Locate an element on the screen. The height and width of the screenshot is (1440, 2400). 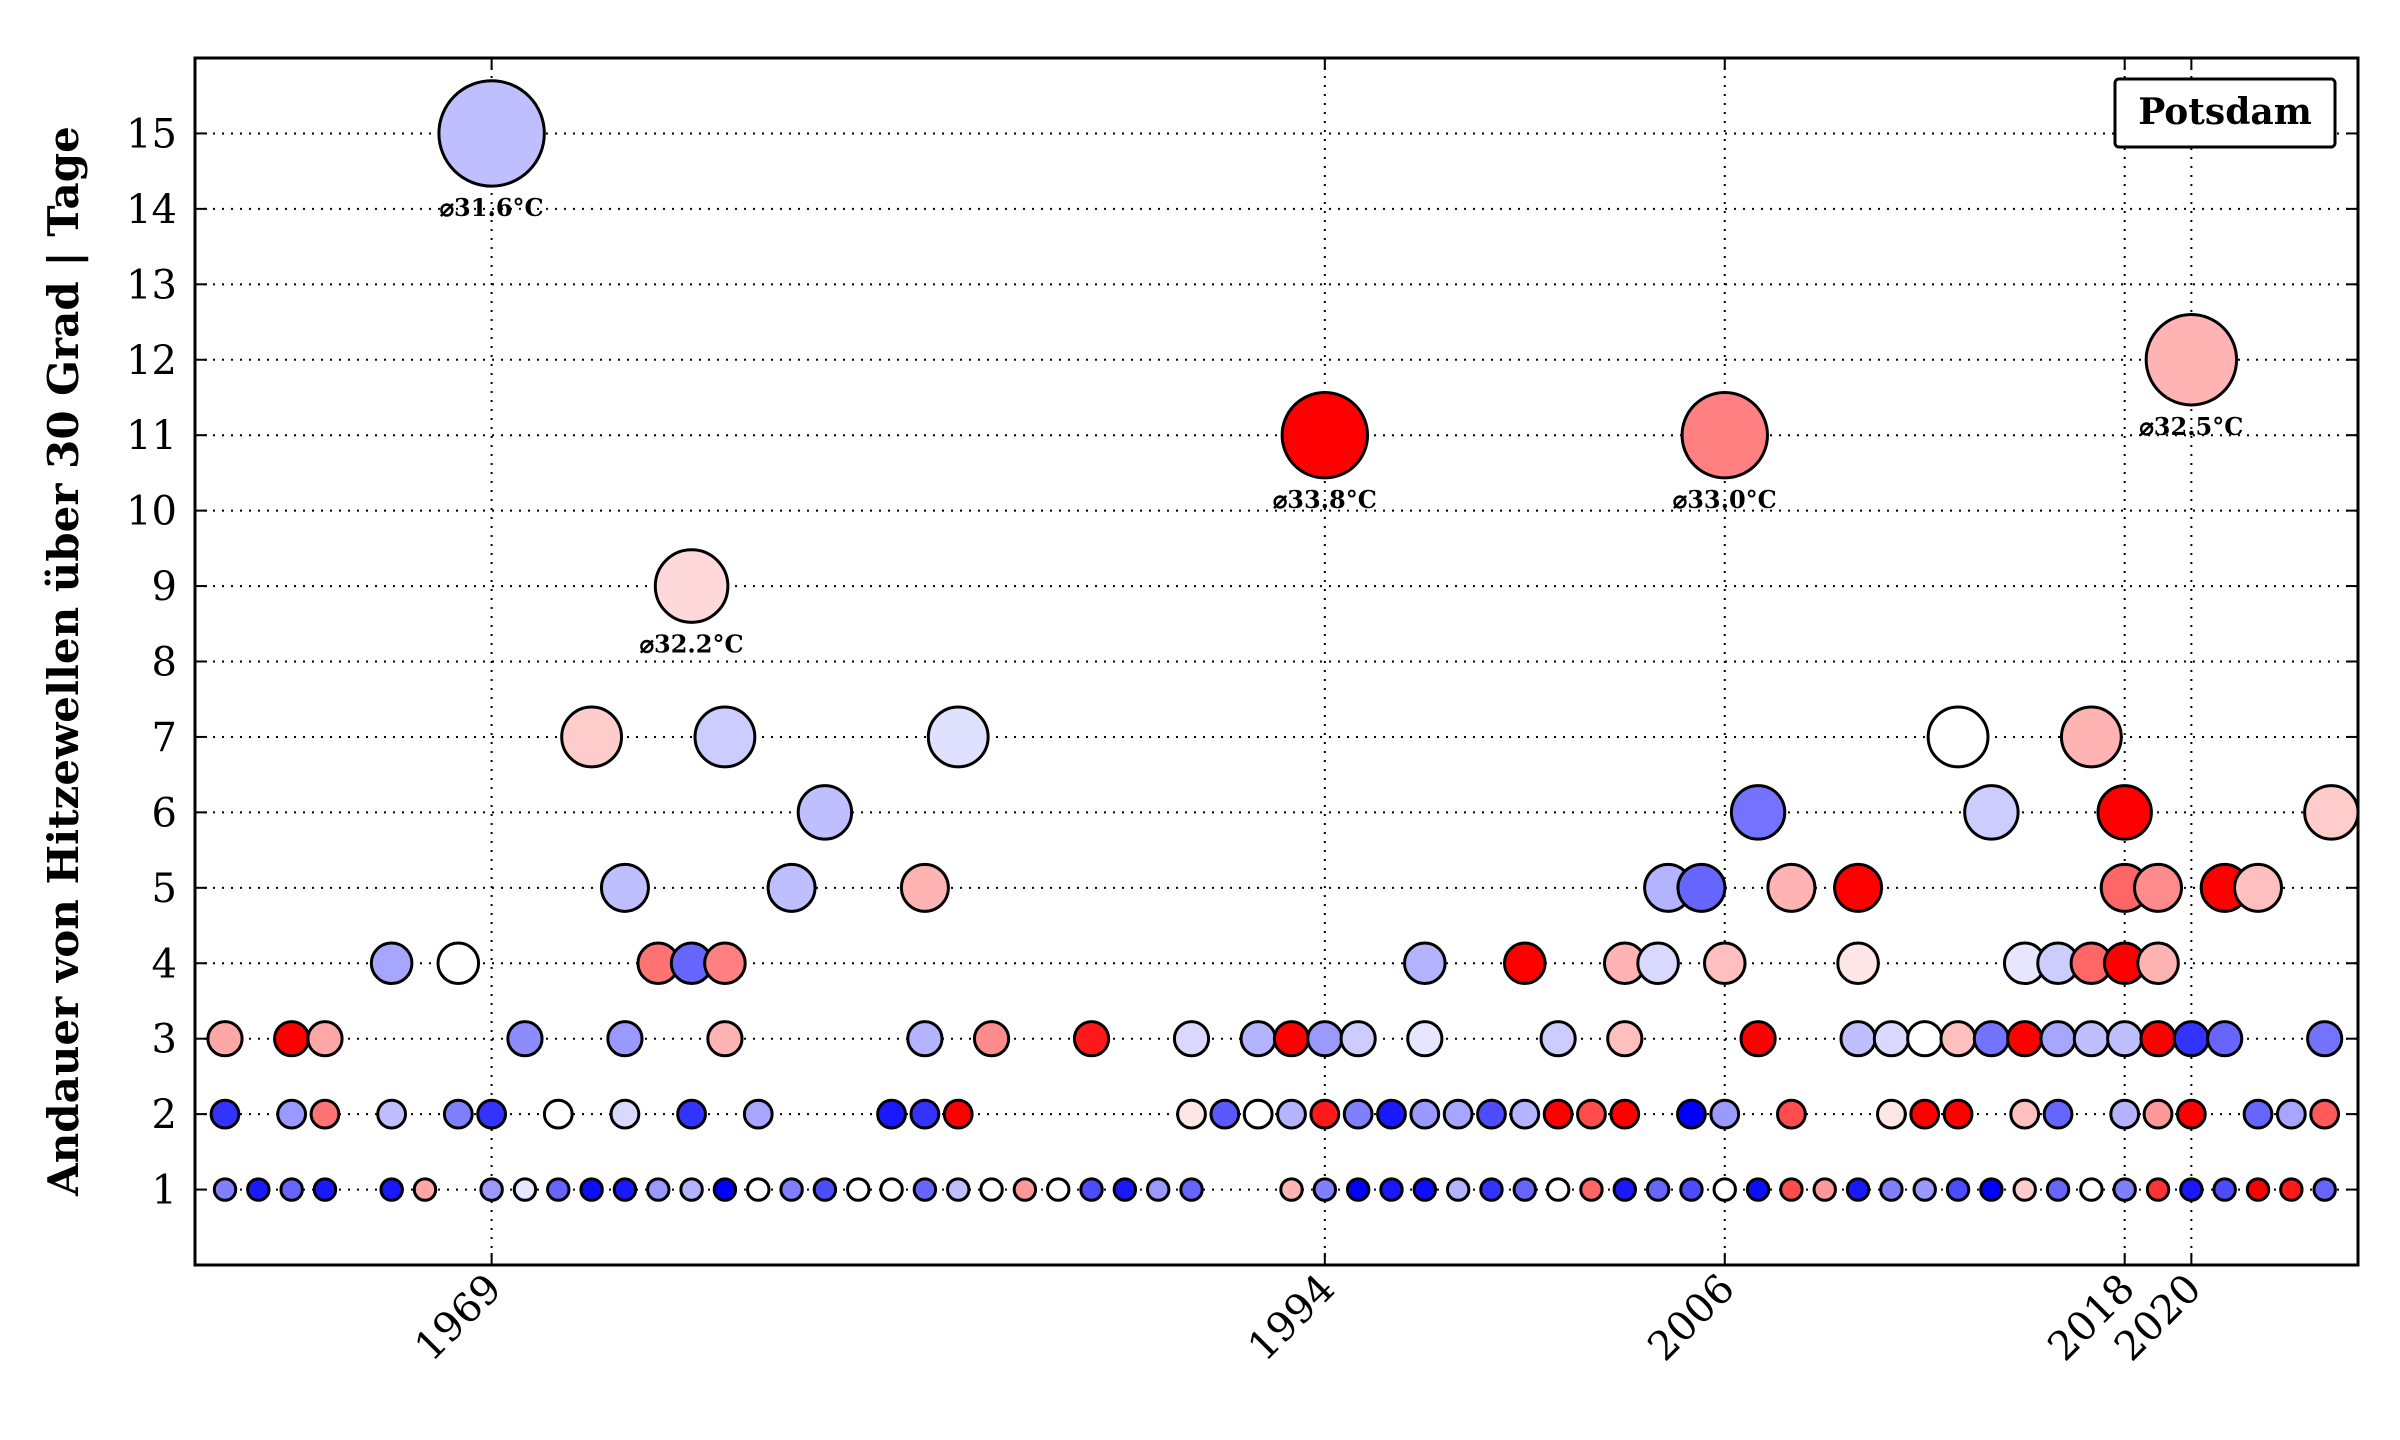
legend-box is located at coordinates (2225, 113).